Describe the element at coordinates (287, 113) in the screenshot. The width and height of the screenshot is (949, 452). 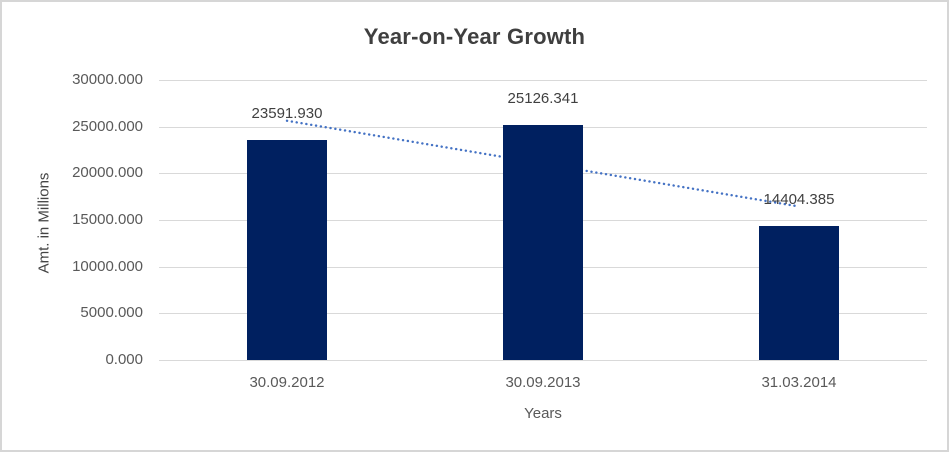
I see `data-label: 23591.930` at that location.